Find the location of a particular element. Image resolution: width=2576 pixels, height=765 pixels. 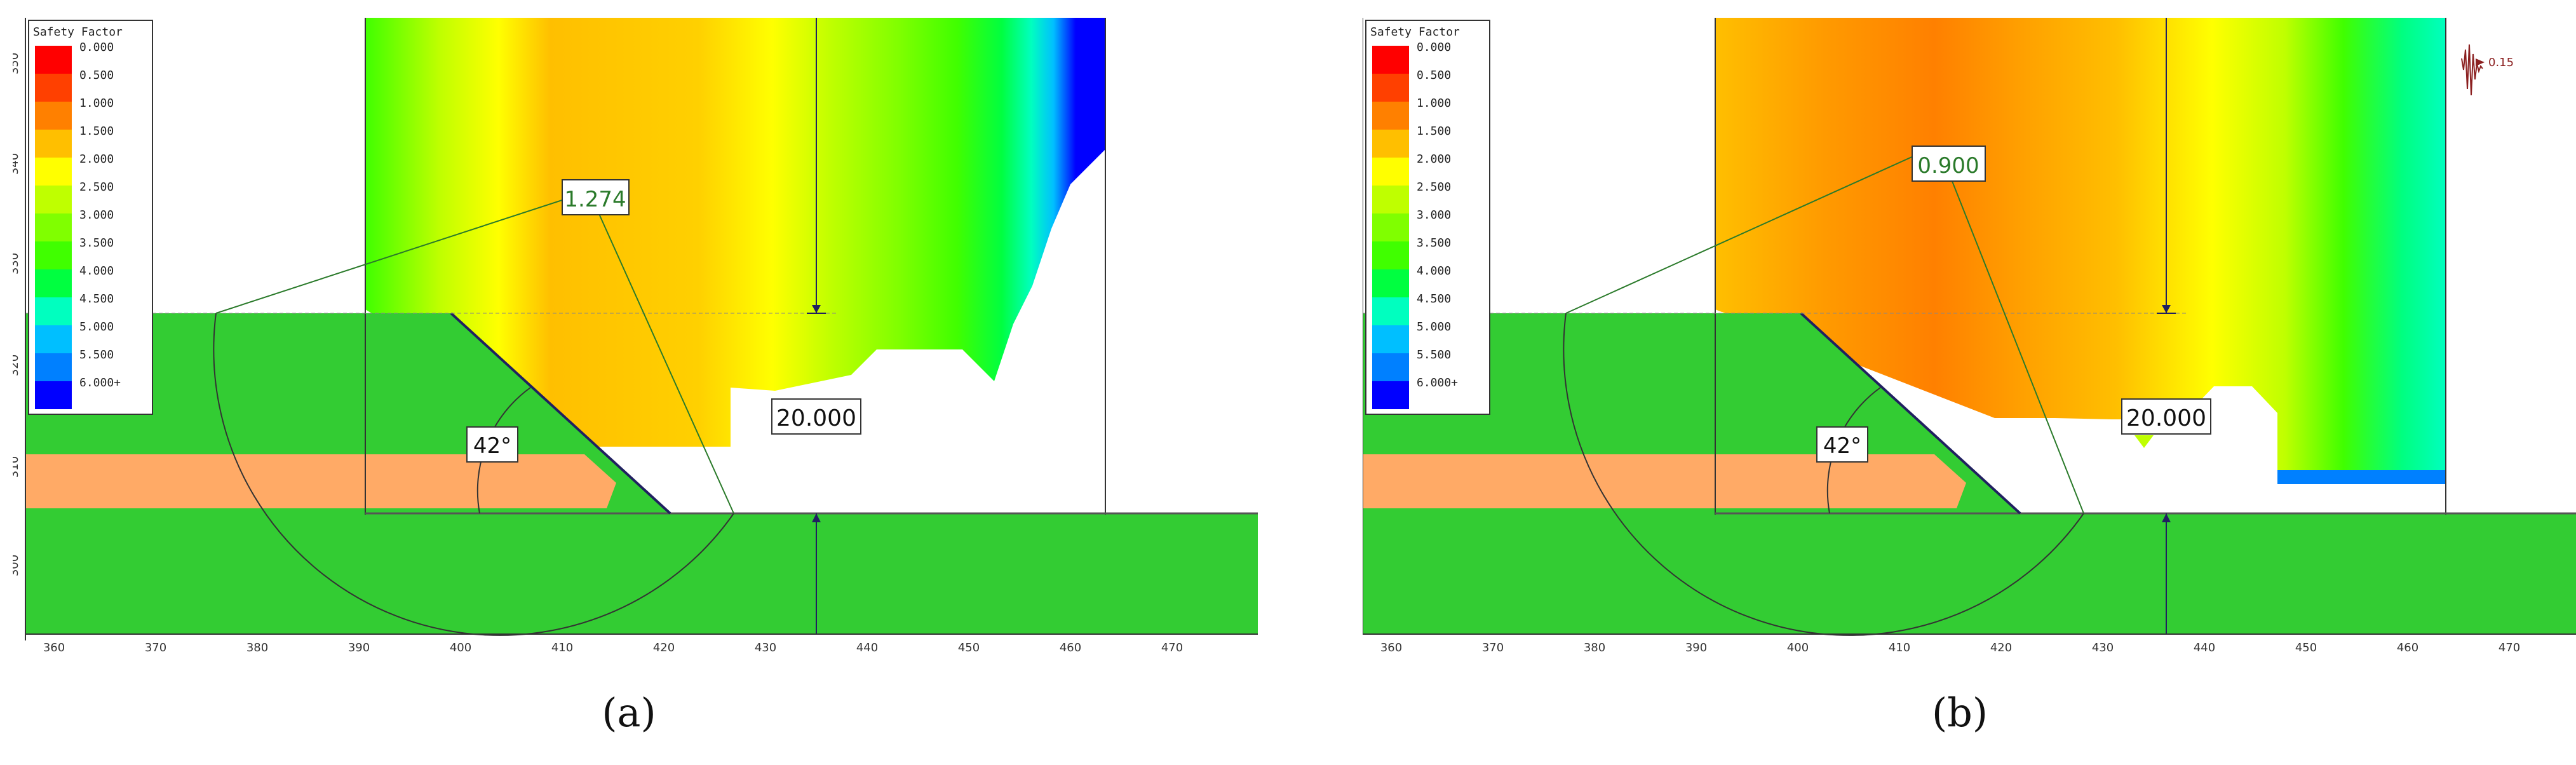

x-tick-label: 370 is located at coordinates (1493, 647).